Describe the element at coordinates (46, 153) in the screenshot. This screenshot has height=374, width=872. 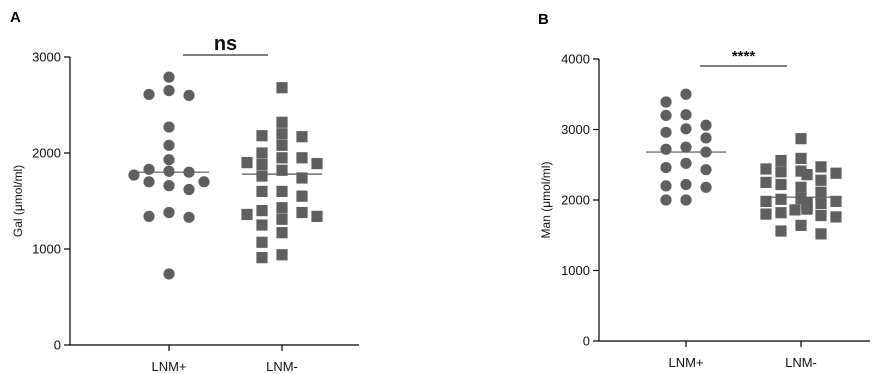
I see `y-tick-label: 2000` at that location.